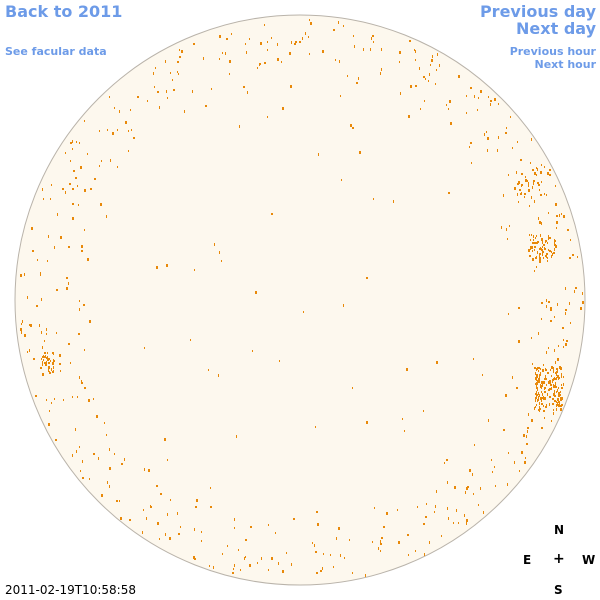 The height and width of the screenshot is (600, 600). What do you see at coordinates (56, 51) in the screenshot?
I see `see-facular-data-link: See facular data` at bounding box center [56, 51].